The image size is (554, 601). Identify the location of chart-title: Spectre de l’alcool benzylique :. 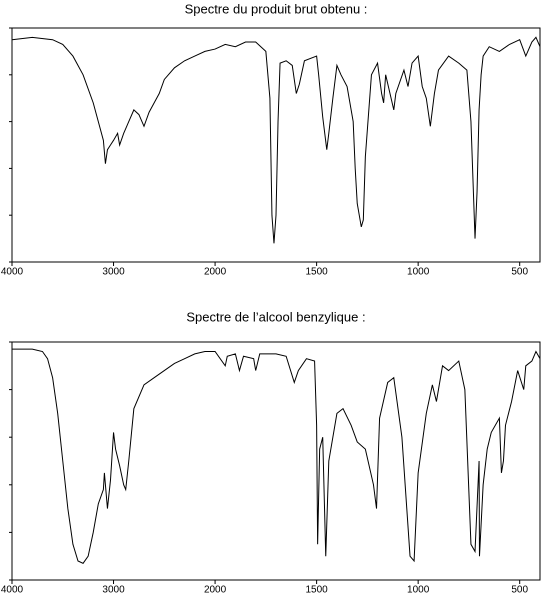
(275, 316).